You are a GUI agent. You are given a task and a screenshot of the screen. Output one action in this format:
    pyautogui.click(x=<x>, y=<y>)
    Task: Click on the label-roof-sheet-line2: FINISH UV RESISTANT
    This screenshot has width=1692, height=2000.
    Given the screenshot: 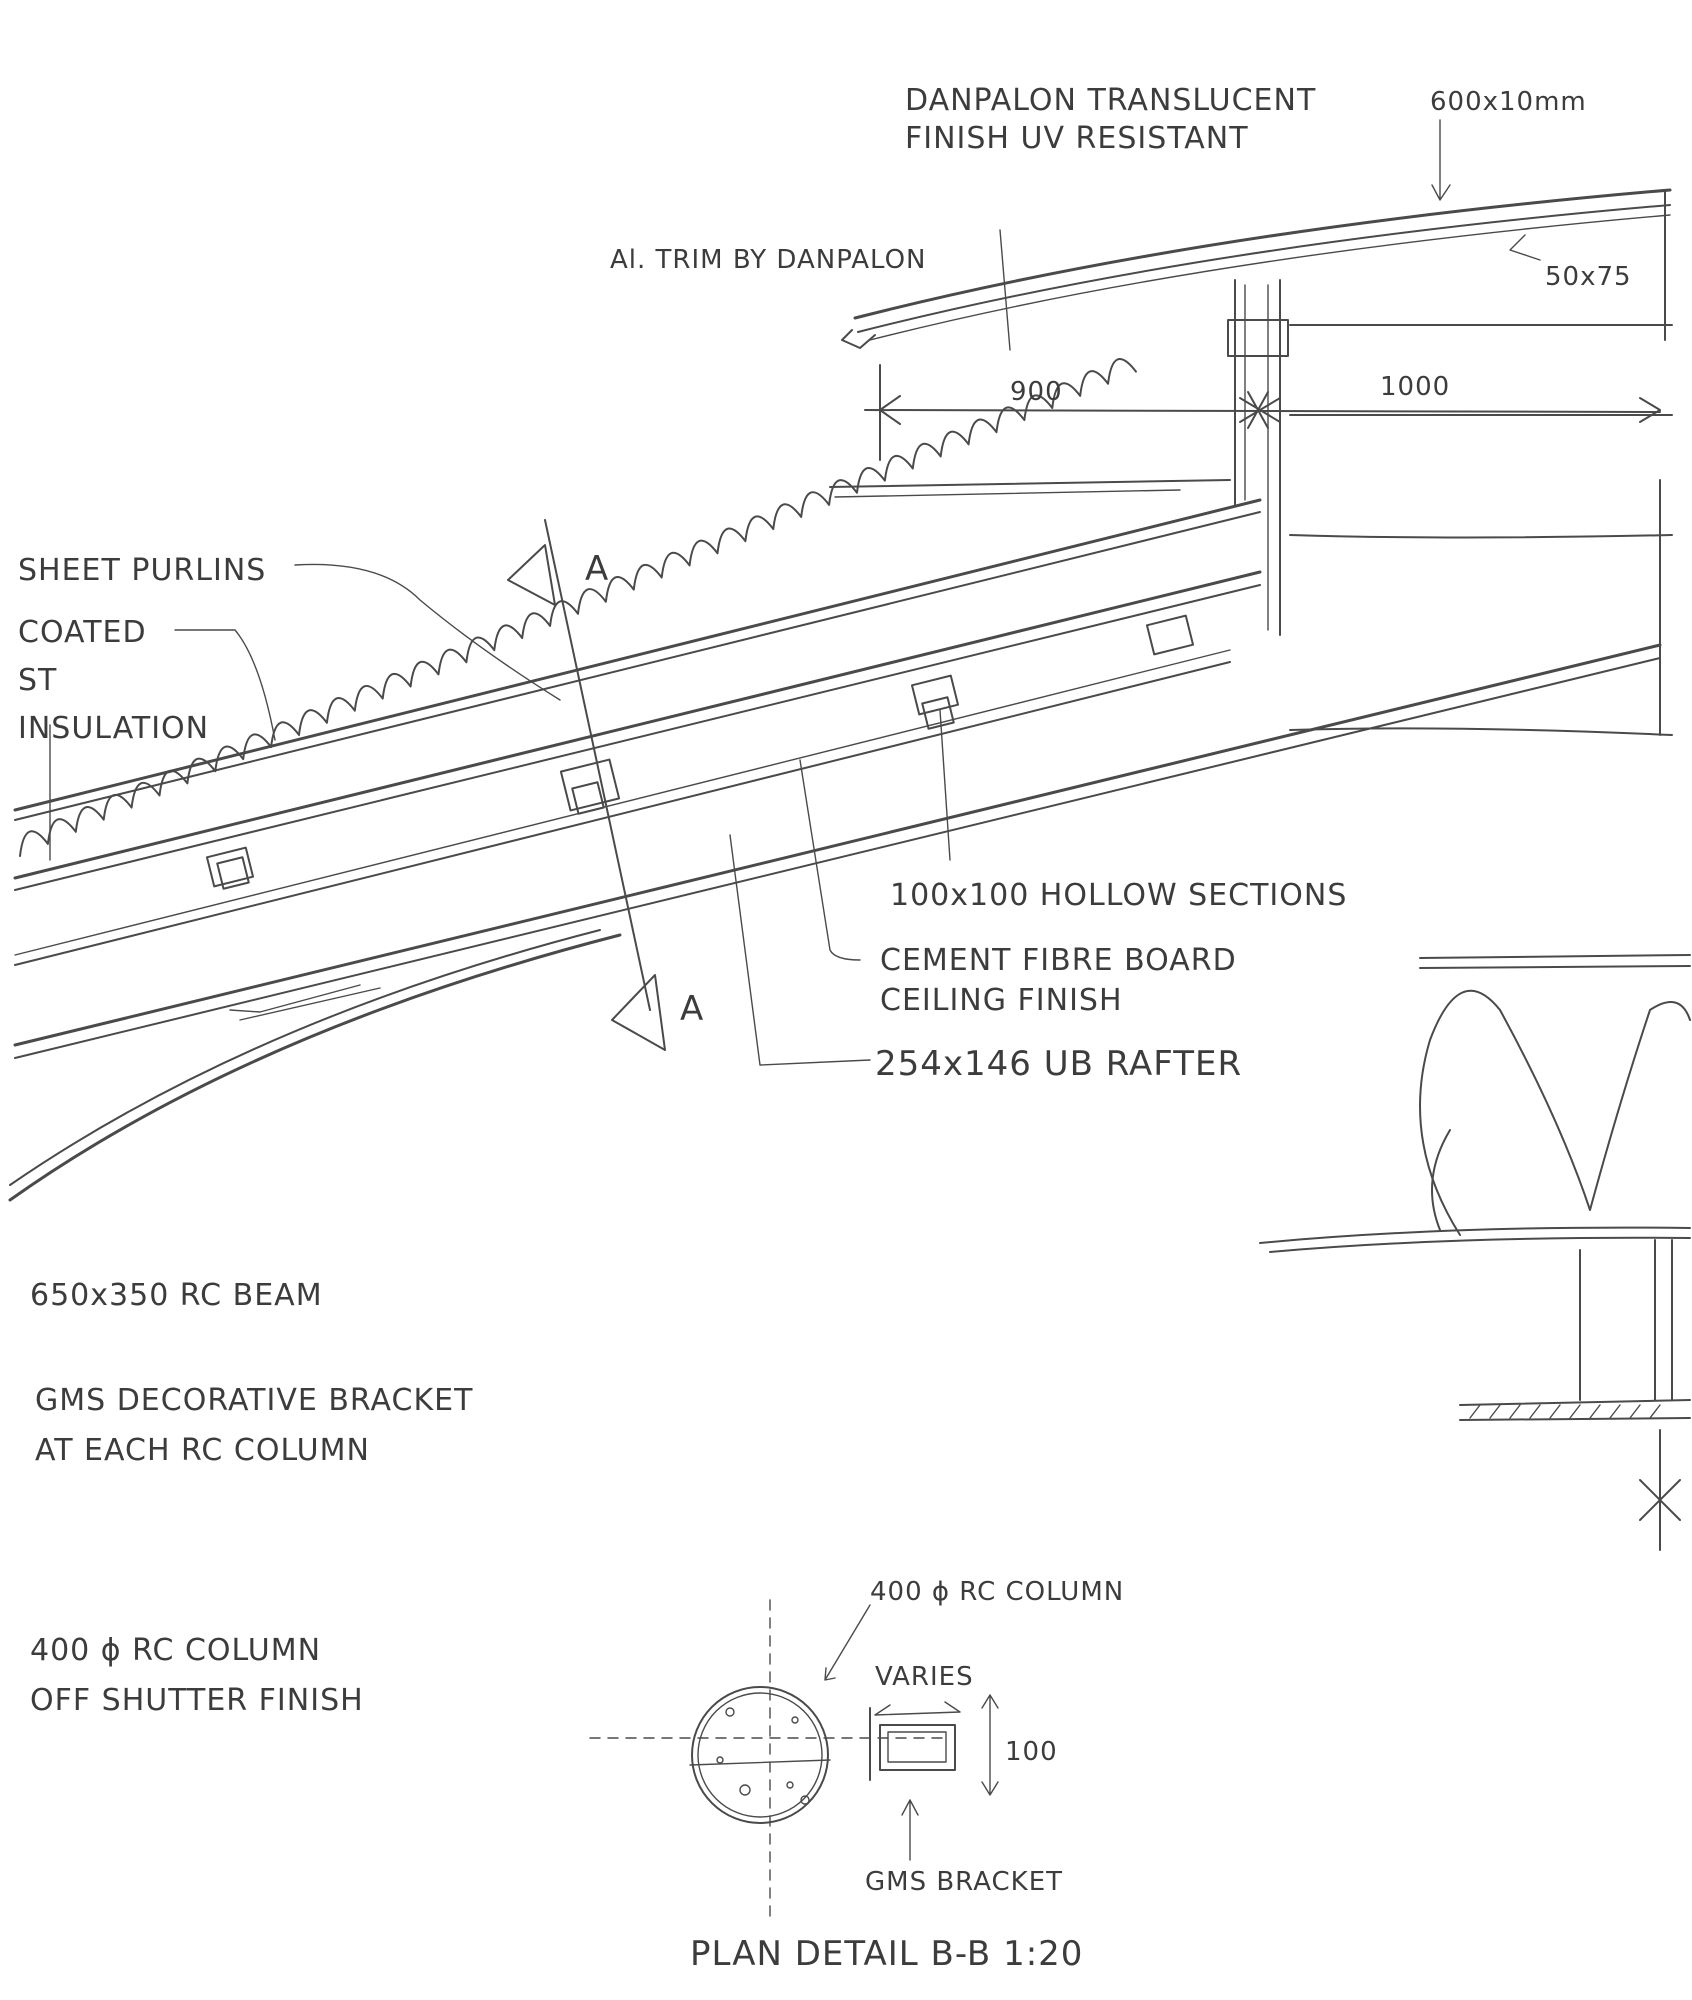 What is the action you would take?
    pyautogui.click(x=1077, y=138)
    